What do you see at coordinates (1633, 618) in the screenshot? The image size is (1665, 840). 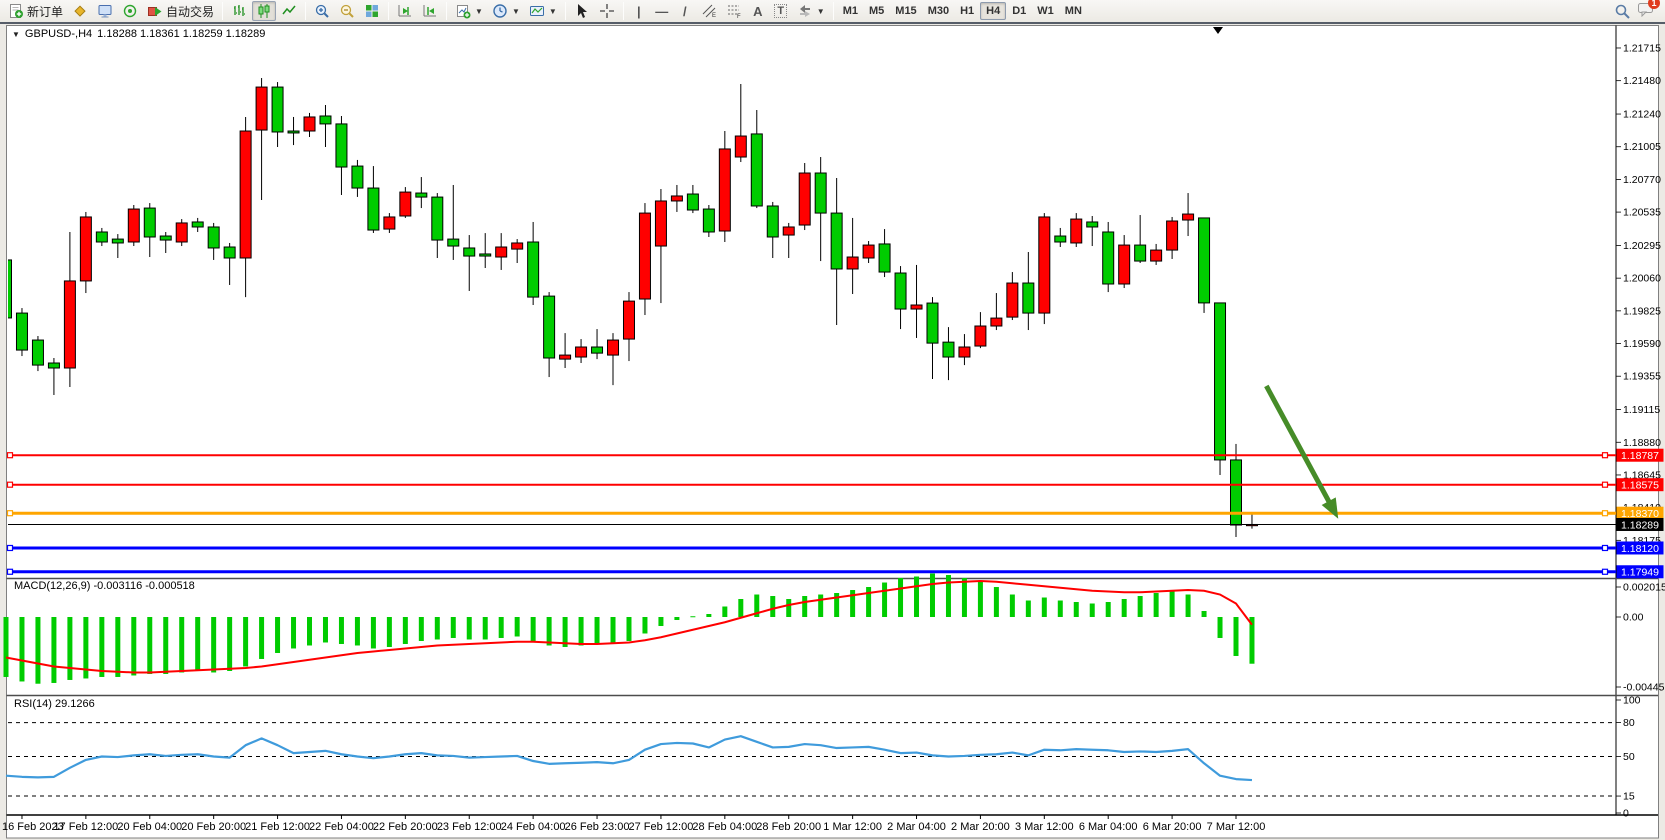 I see `svg-text: 0.00` at bounding box center [1633, 618].